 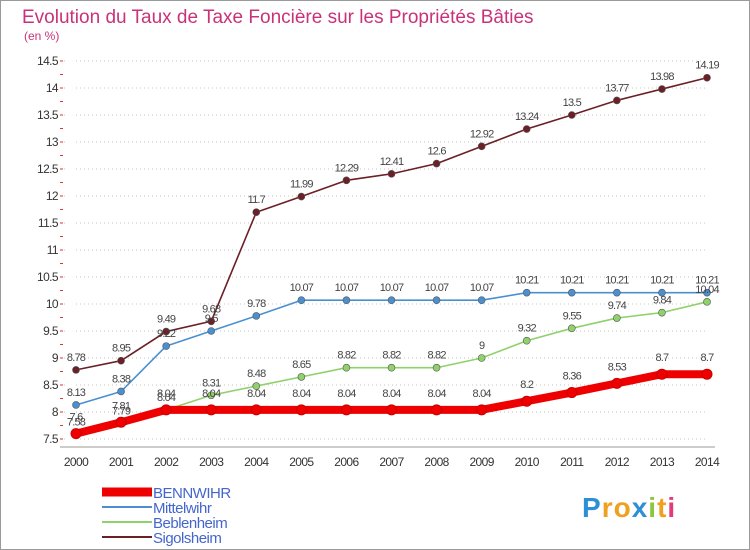 What do you see at coordinates (51, 331) in the screenshot?
I see `y-tick-label: 9.5` at bounding box center [51, 331].